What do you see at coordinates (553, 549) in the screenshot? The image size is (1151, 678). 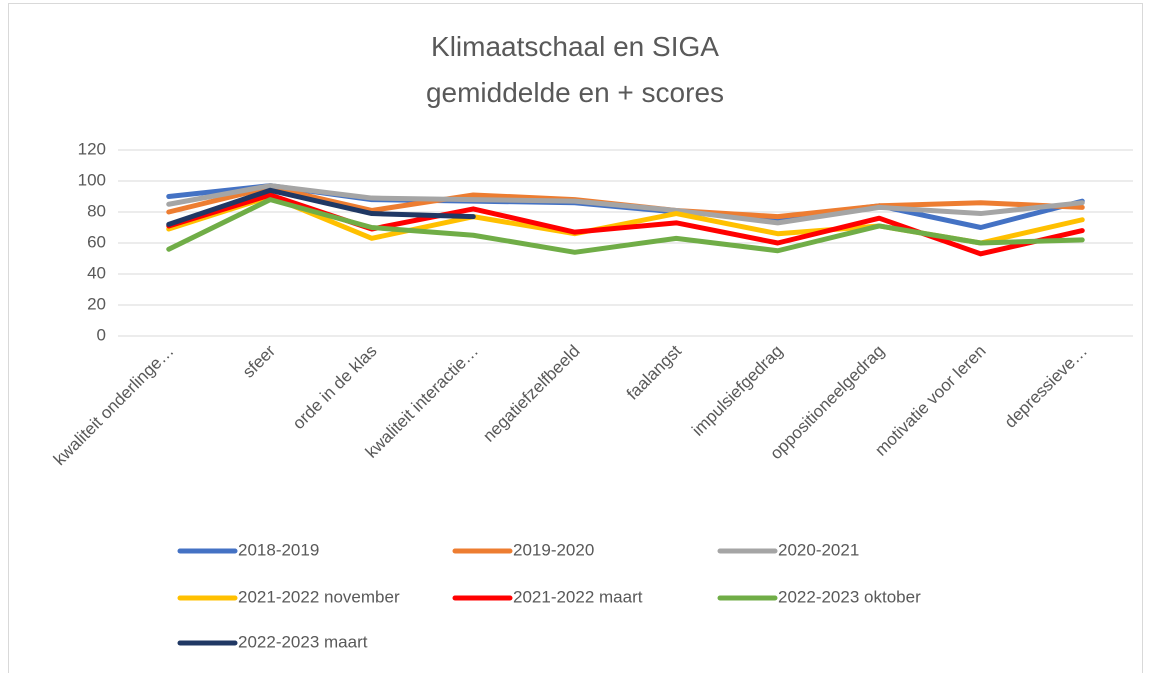 I see `legend-label: 2019-2020` at bounding box center [553, 549].